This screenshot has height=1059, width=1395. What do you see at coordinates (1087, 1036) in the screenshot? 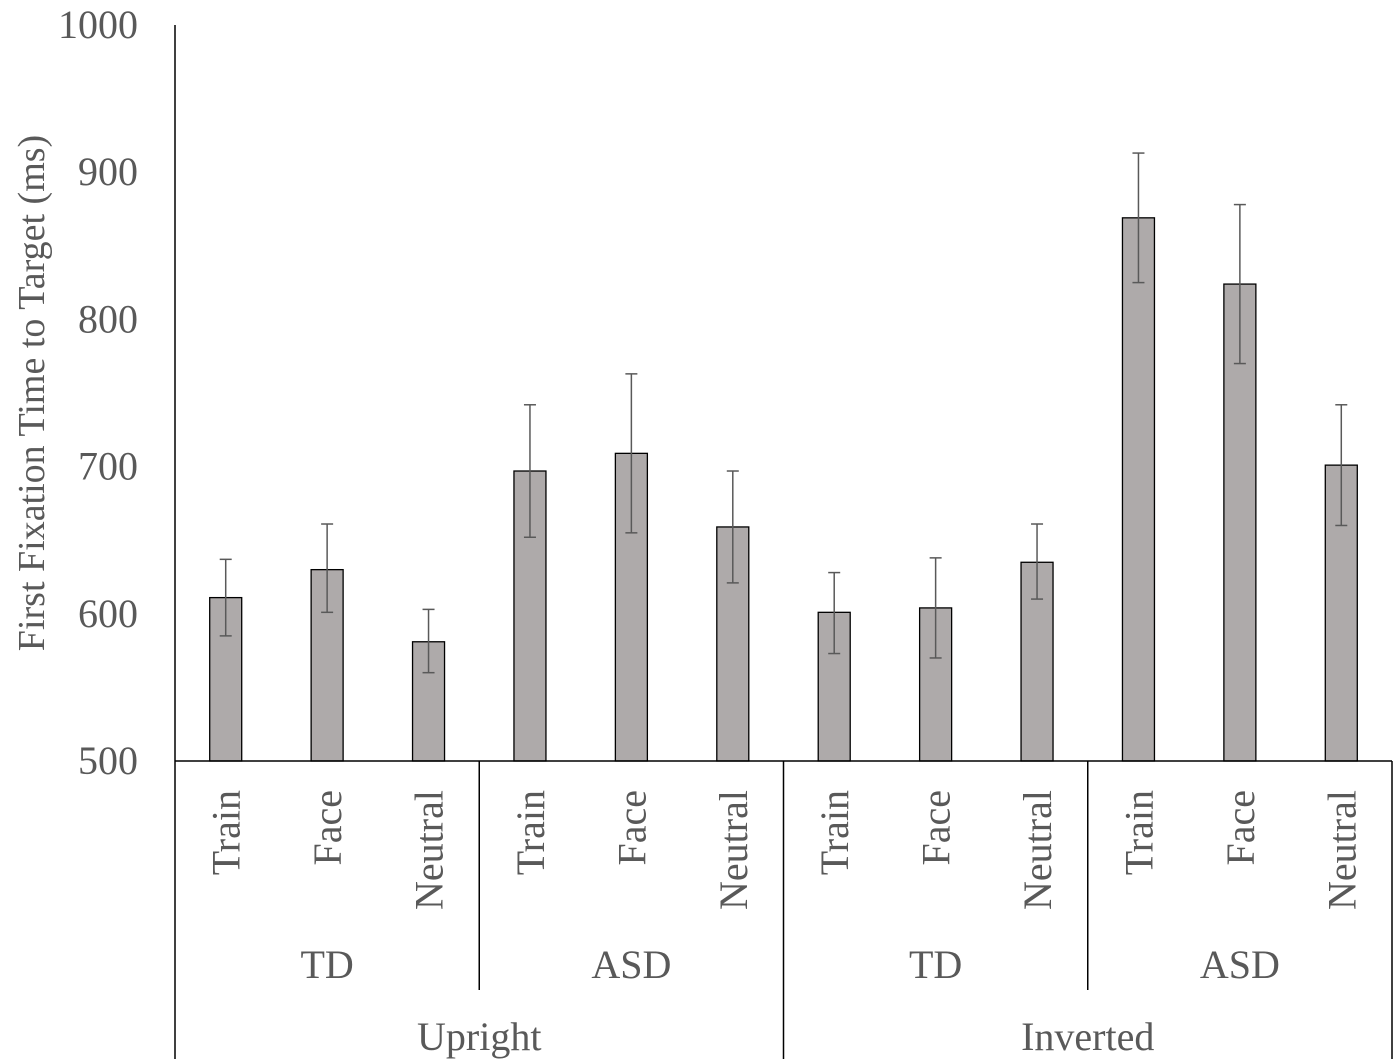
I see `supergroup-label: Inverted` at bounding box center [1087, 1036].